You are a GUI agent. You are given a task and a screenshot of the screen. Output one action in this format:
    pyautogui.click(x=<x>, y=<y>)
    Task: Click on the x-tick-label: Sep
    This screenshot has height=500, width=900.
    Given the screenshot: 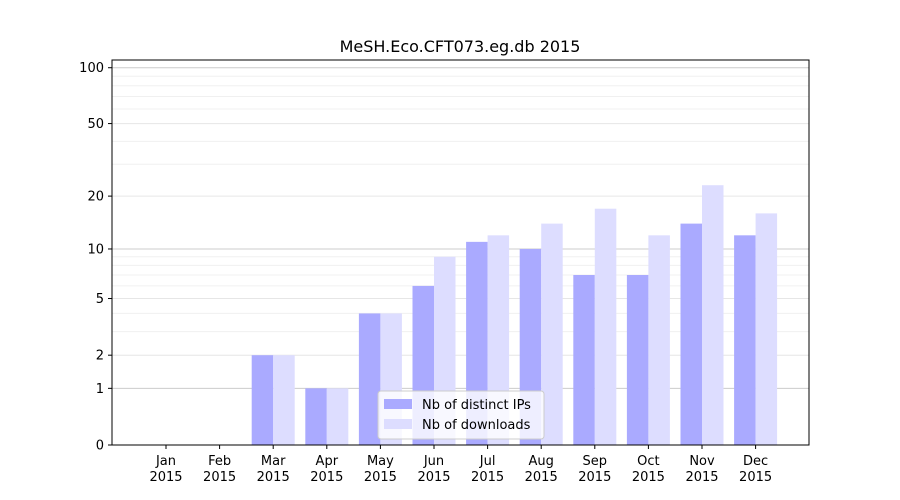 What is the action you would take?
    pyautogui.click(x=595, y=461)
    